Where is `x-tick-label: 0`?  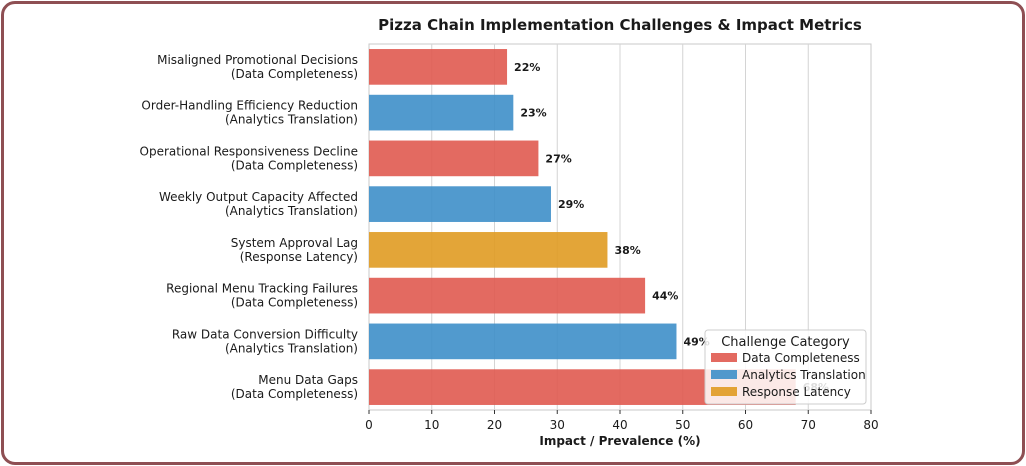
x-tick-label: 0 is located at coordinates (369, 425).